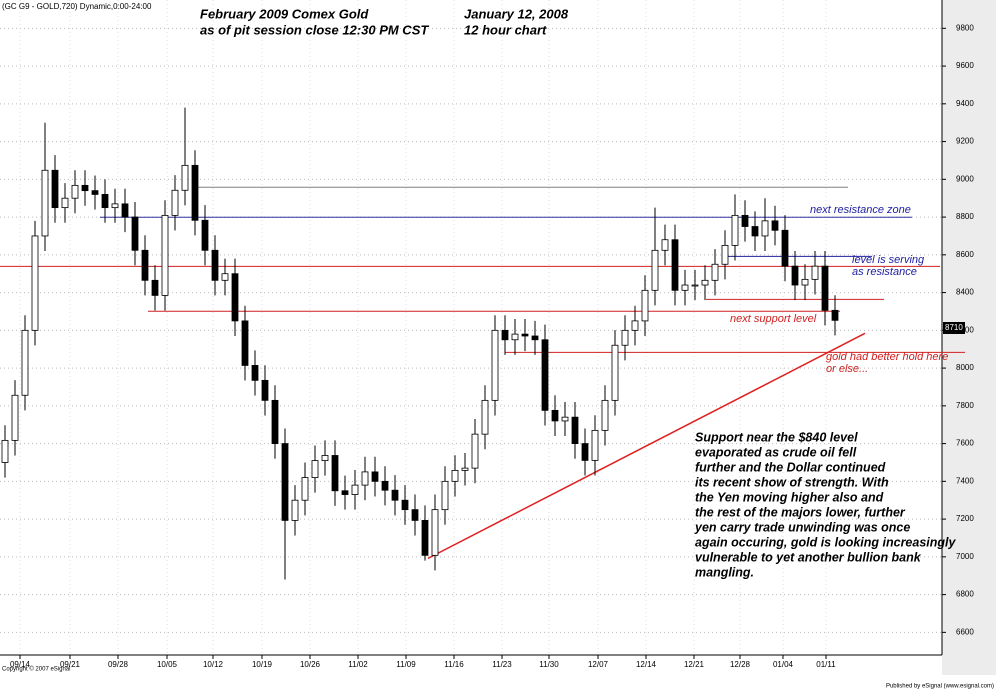  Describe the element at coordinates (505, 29) in the screenshot. I see `subtitle: 12 hour chart` at that location.